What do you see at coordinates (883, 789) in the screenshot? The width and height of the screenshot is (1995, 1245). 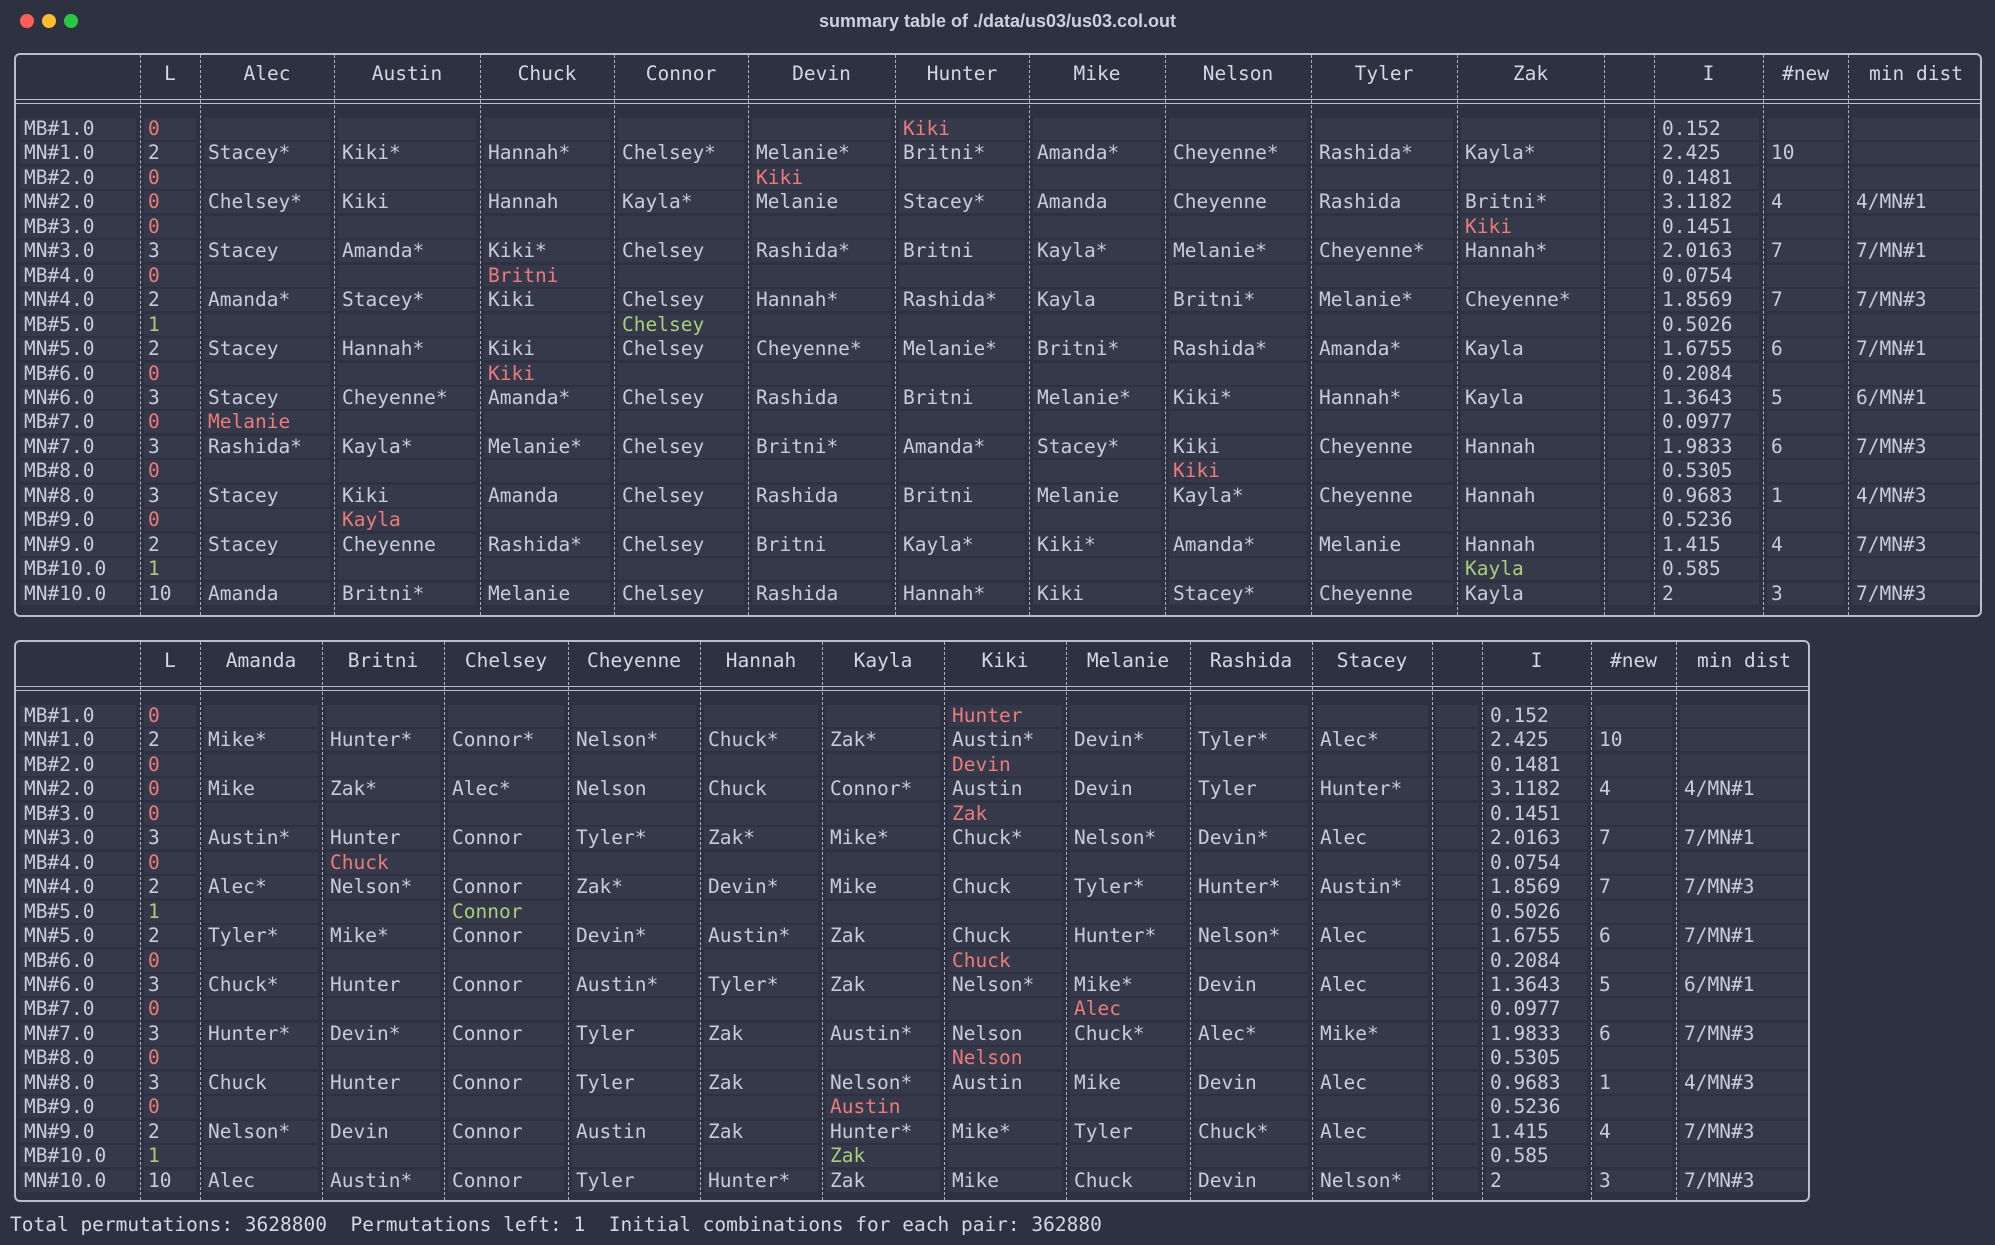 I see `pairing-cell: Connor*` at bounding box center [883, 789].